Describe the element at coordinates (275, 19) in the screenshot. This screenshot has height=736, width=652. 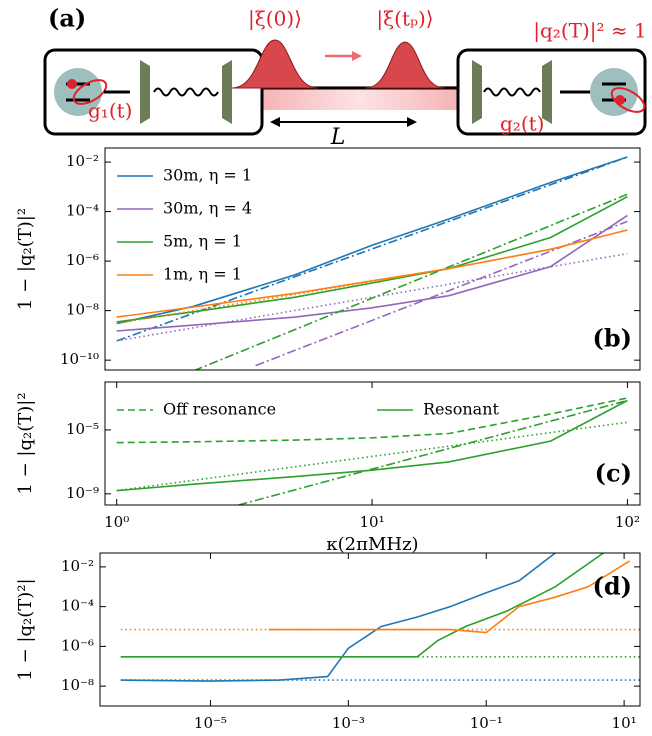
I see `state-label: |ξ(0)⟩` at that location.